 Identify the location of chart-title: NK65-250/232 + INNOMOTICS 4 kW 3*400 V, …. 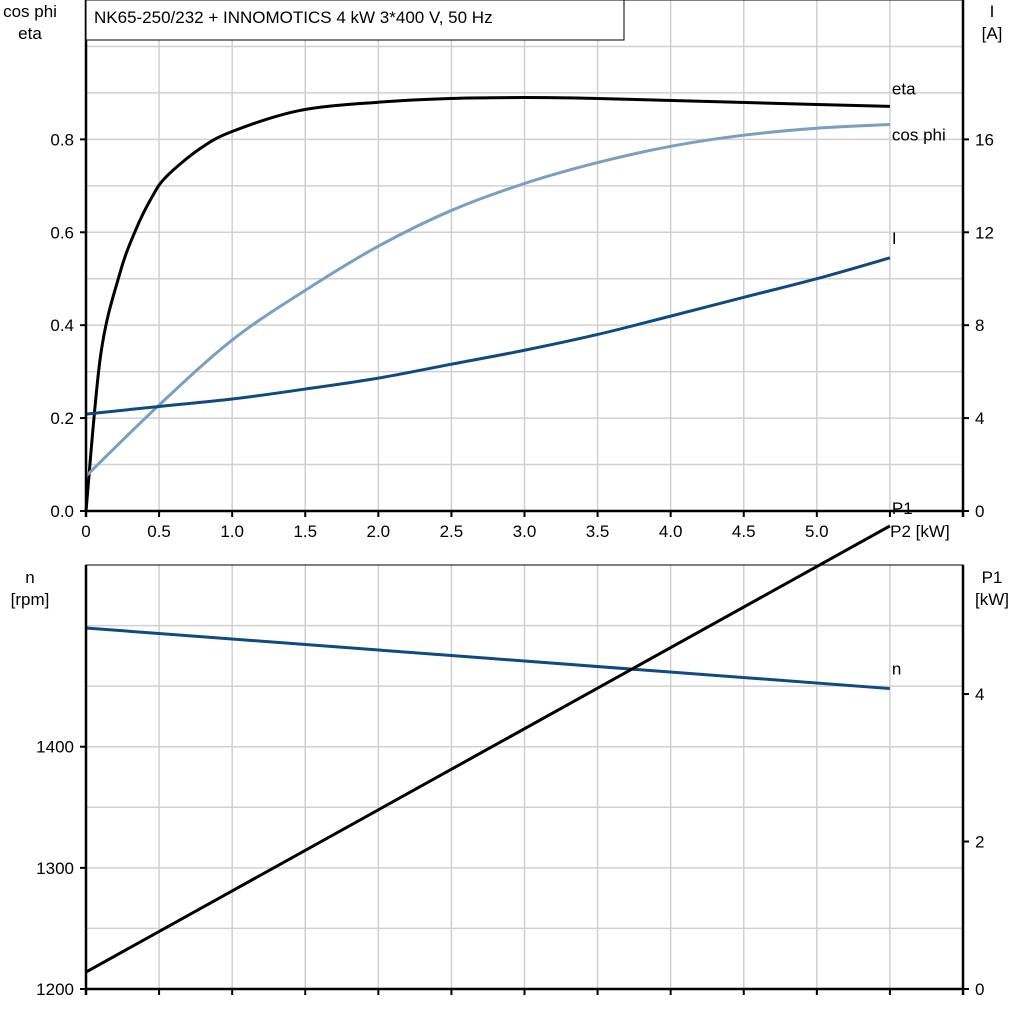
(293, 17).